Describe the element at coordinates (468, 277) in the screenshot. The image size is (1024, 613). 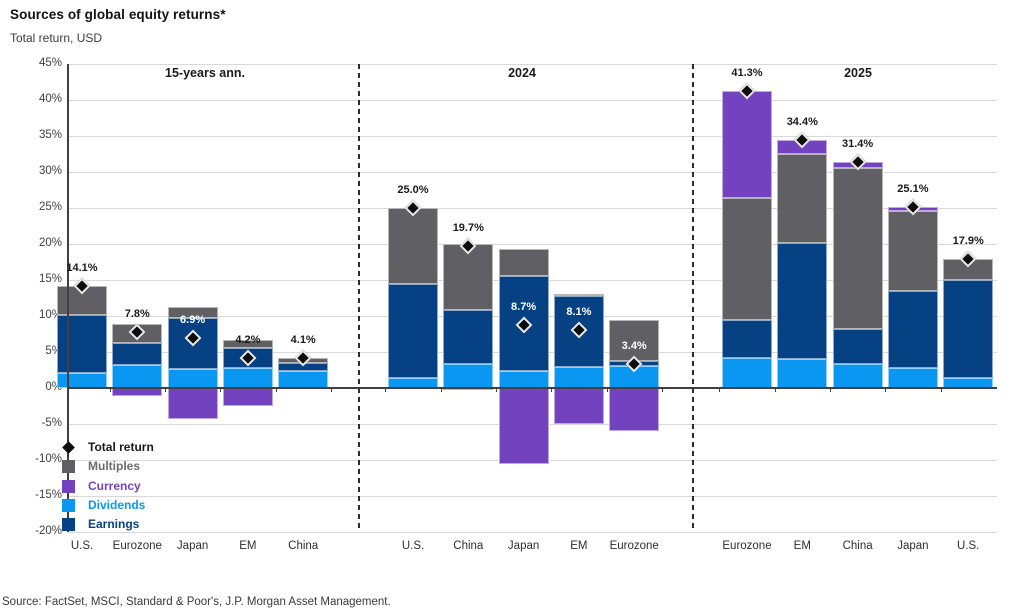
I see `multiples-segment-china` at that location.